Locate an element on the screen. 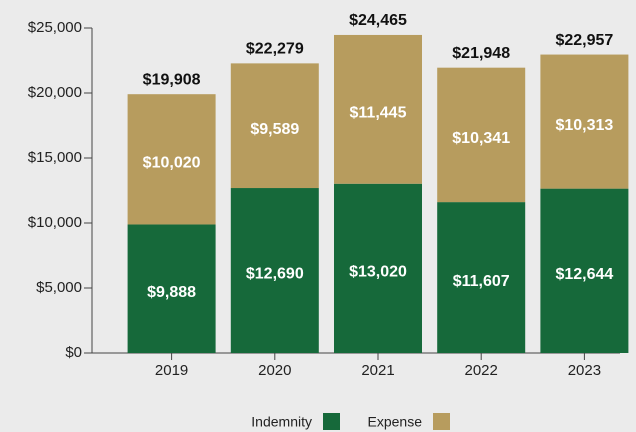 The height and width of the screenshot is (432, 636). segment-label: $12,644 is located at coordinates (584, 274).